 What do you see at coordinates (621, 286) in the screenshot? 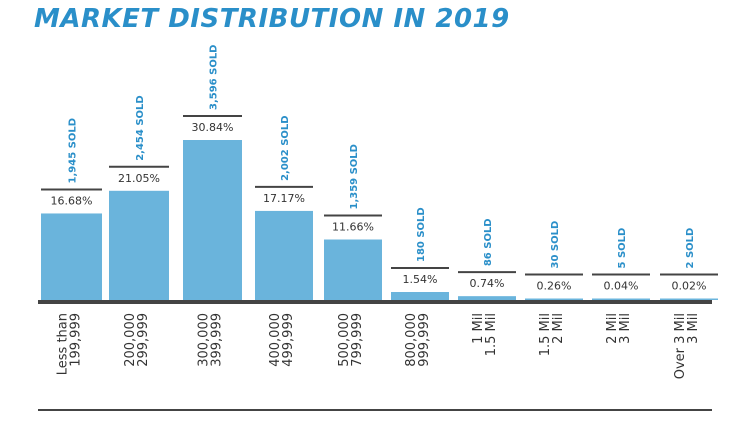
I see `value-label: 0.04%` at bounding box center [621, 286].